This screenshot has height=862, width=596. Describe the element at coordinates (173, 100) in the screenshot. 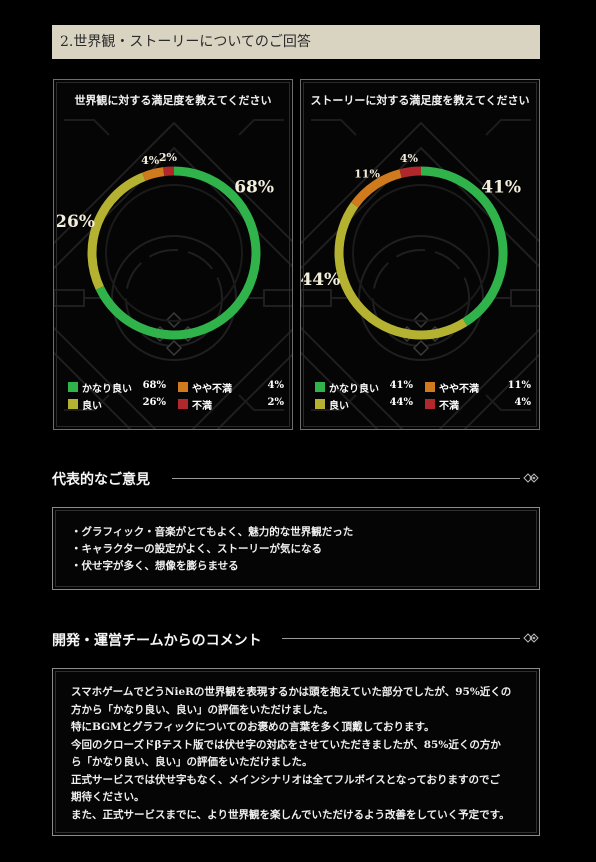

I see `chart-title: 世界観に対する満足度を教えてください` at that location.